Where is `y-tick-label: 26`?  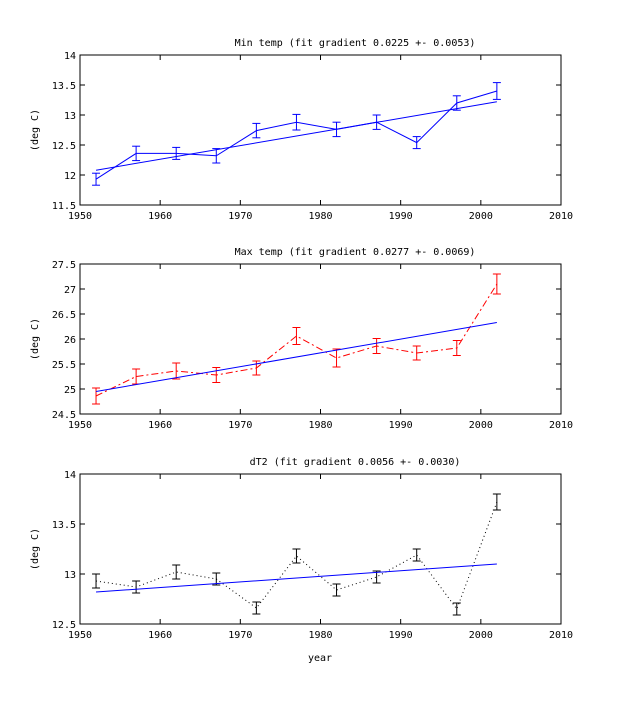 y-tick-label: 26 is located at coordinates (70, 340).